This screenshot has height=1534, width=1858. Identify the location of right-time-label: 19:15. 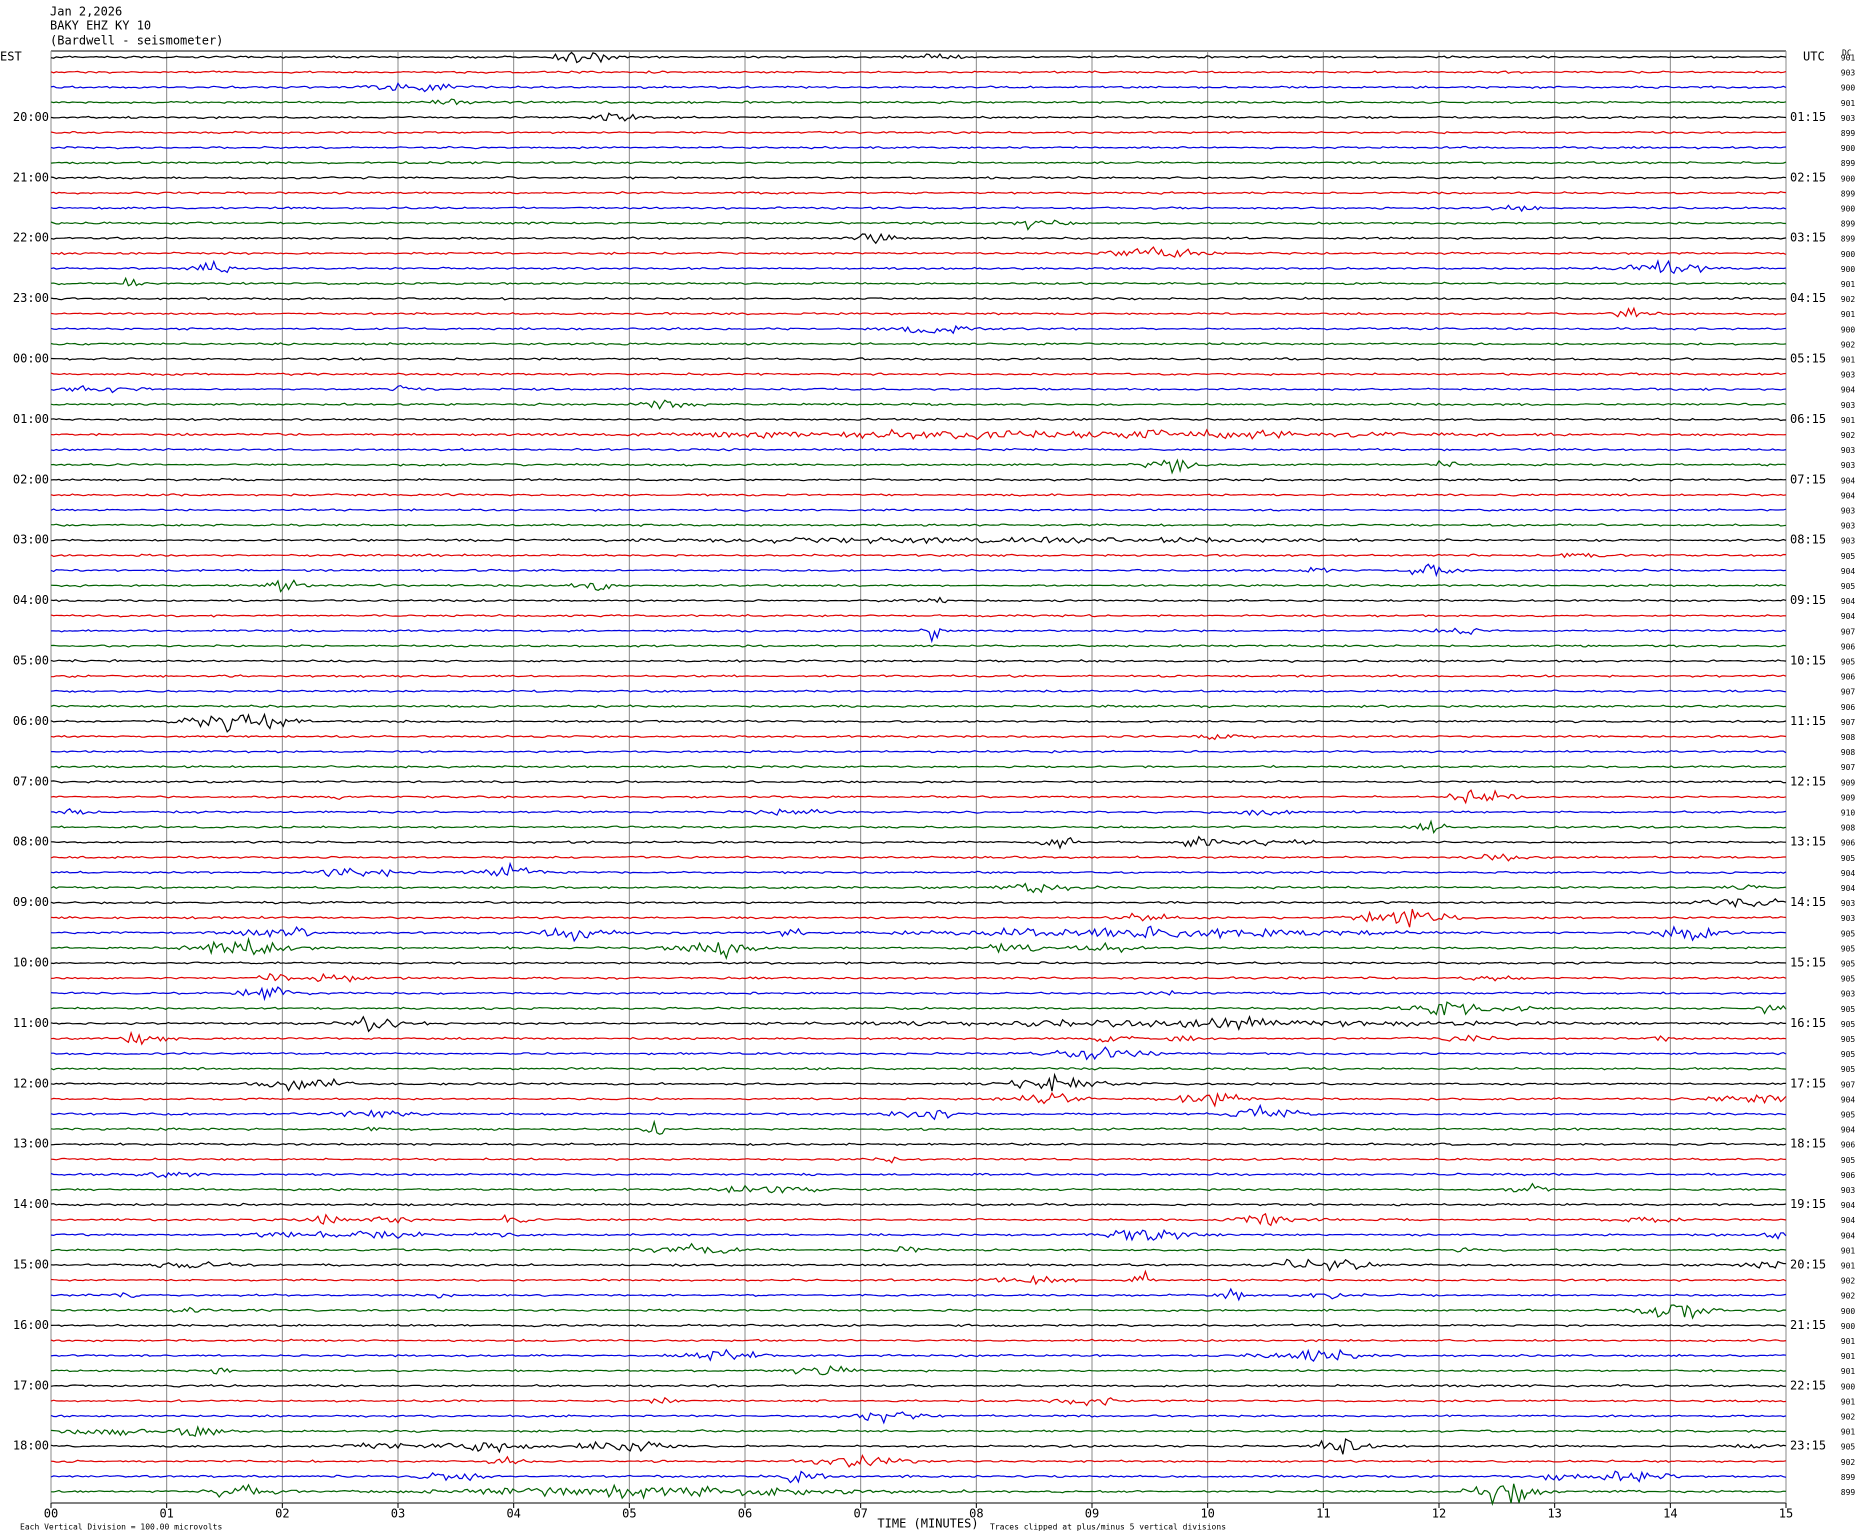
(1808, 1204).